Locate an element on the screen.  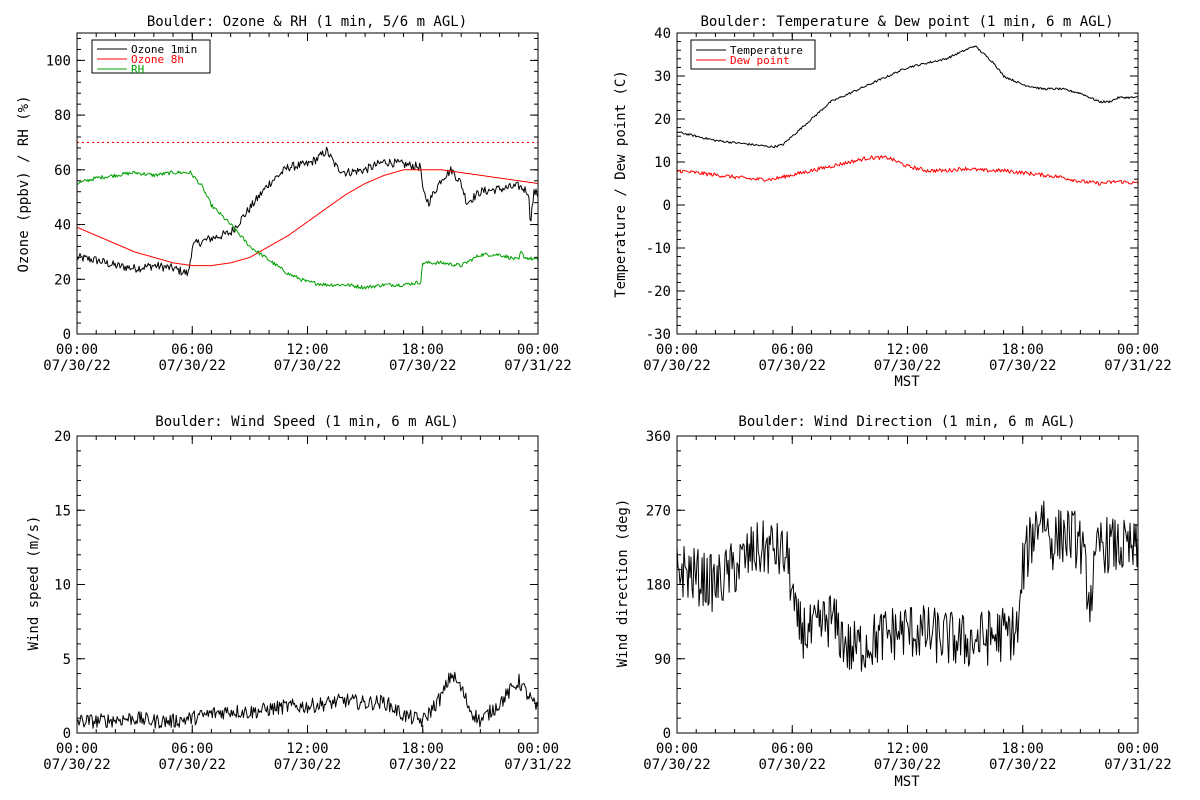
legend-label-dew-point: Dew point is located at coordinates (760, 60).